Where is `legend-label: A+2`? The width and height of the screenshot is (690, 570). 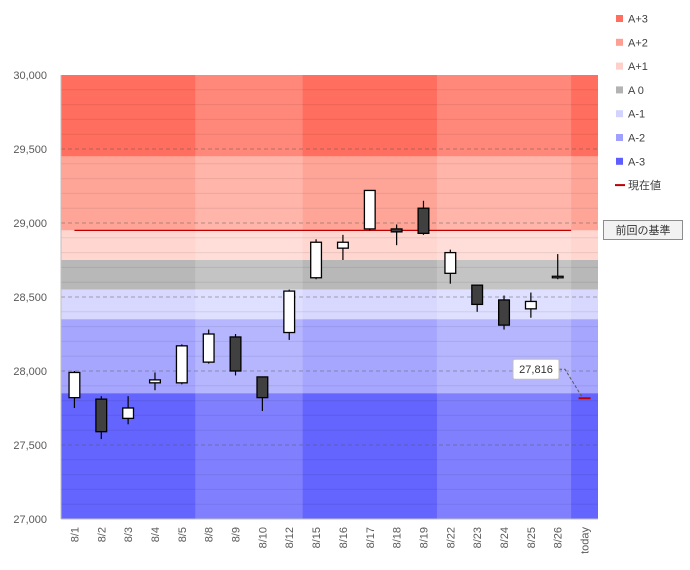
legend-label: A+2 is located at coordinates (638, 43).